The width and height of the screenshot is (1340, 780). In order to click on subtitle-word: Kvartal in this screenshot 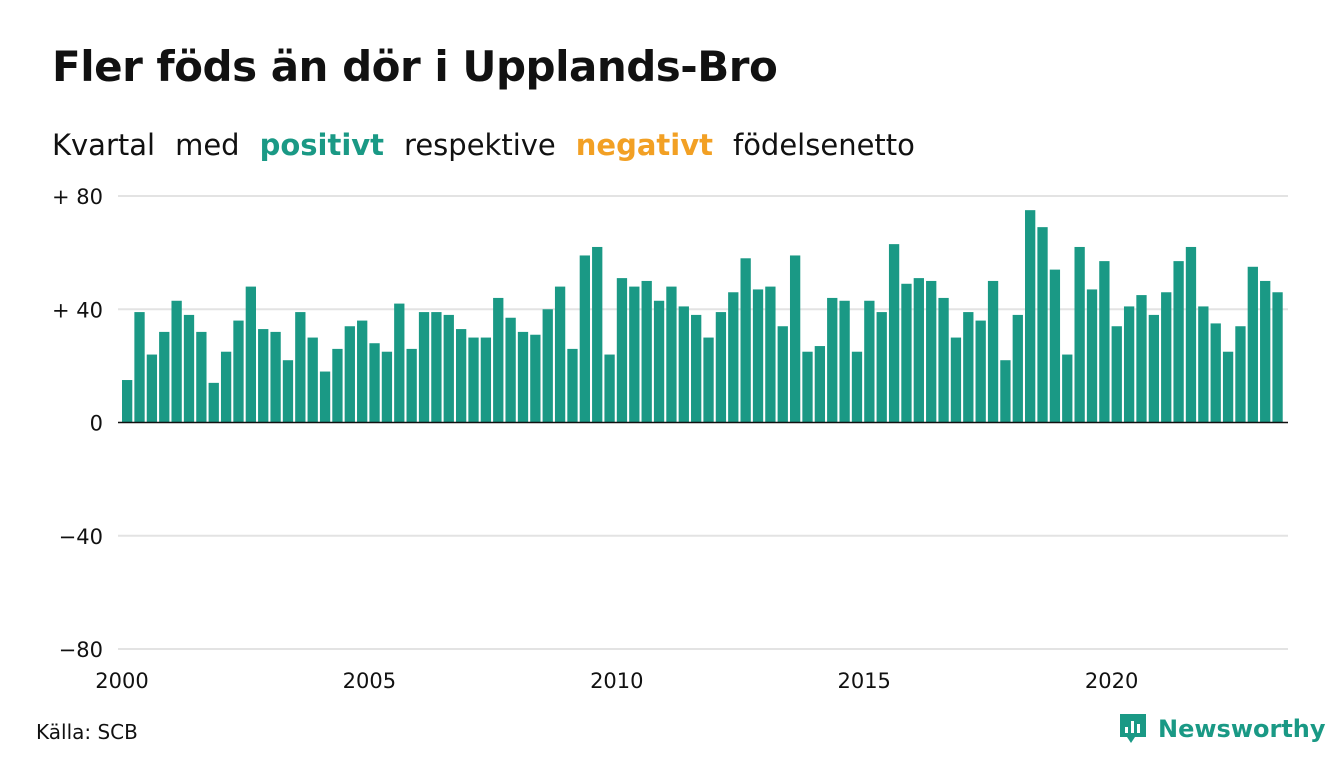, I will do `click(104, 145)`.